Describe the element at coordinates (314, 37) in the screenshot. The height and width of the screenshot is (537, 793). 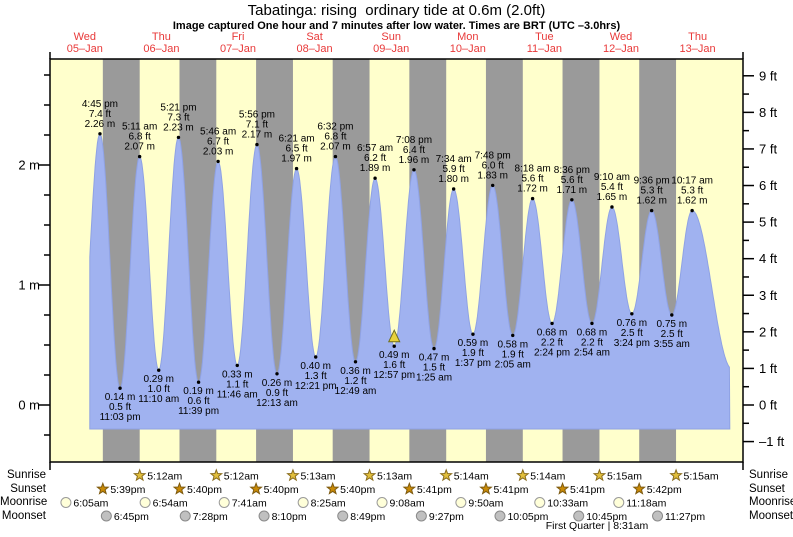
I see `day-weekday: Sat` at that location.